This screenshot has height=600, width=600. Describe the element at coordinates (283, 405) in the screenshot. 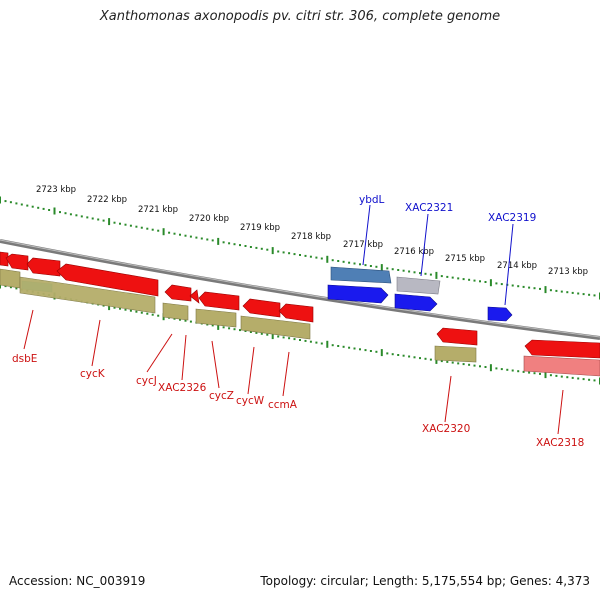

I see `gene-label-ccmA: ccmA` at that location.